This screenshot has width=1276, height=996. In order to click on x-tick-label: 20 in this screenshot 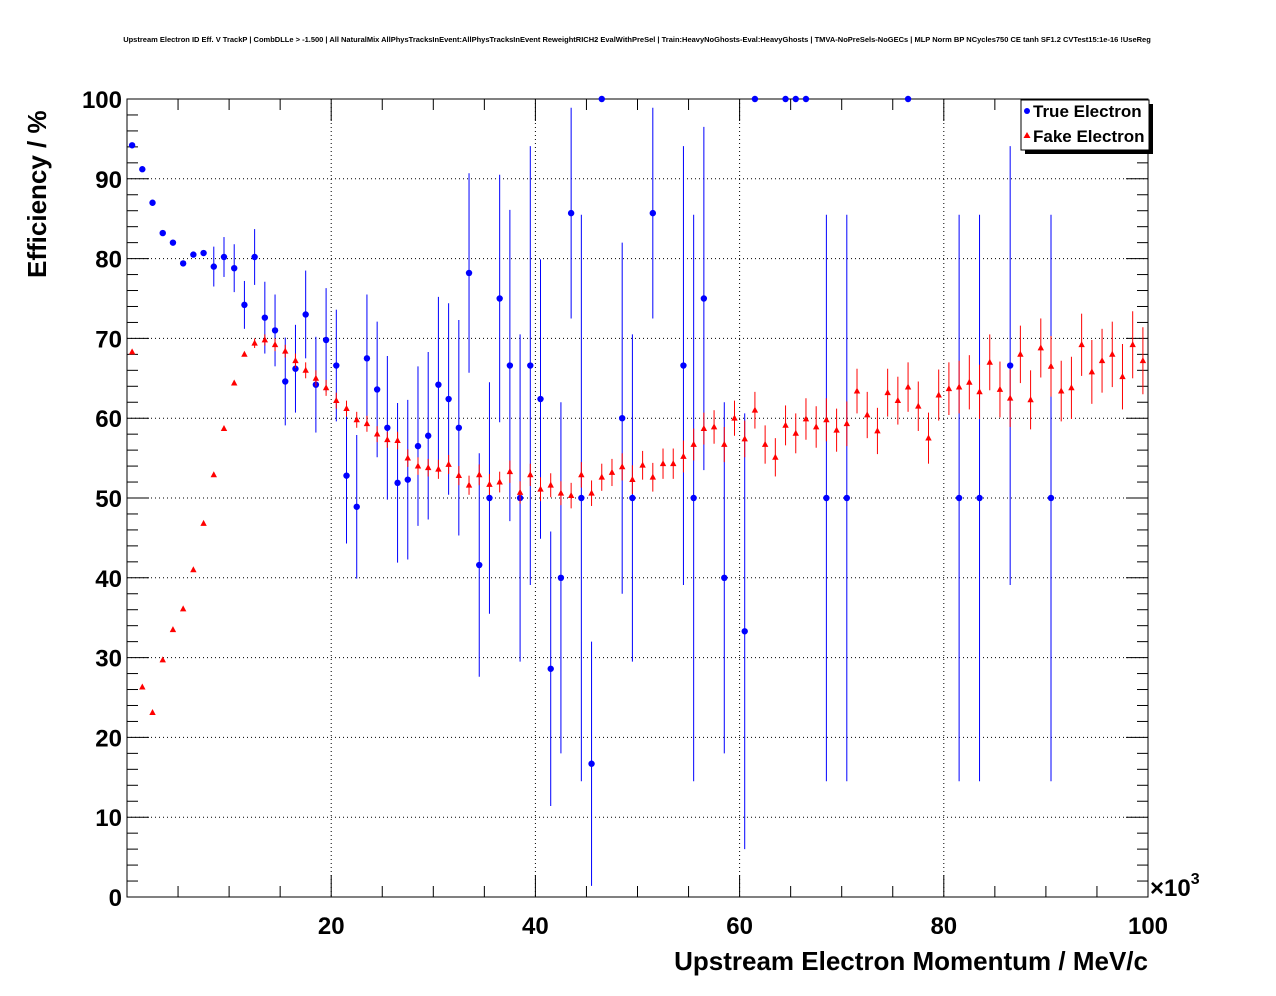, I will do `click(331, 926)`.